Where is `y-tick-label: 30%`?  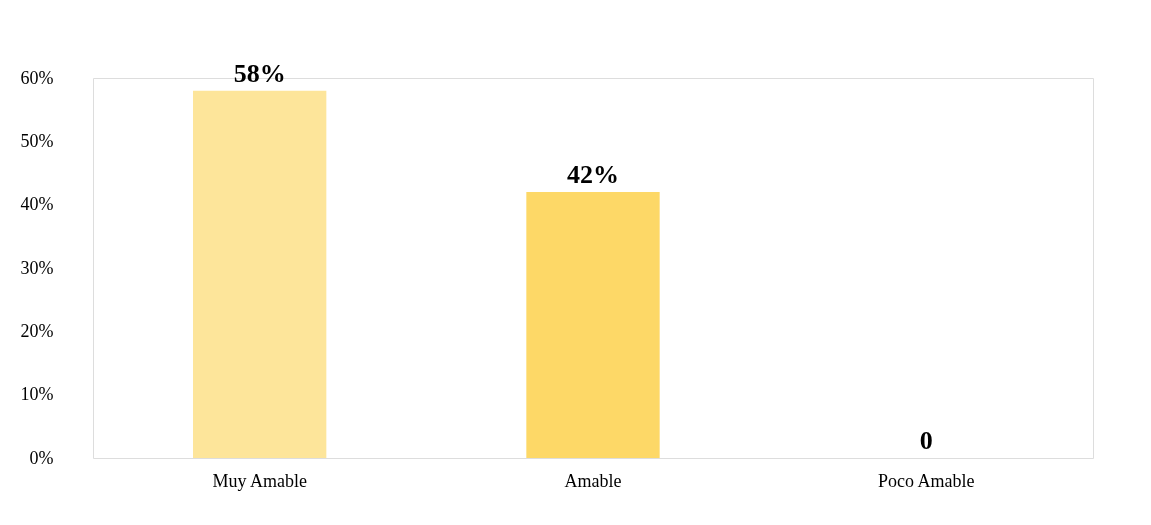
y-tick-label: 30% is located at coordinates (37, 267).